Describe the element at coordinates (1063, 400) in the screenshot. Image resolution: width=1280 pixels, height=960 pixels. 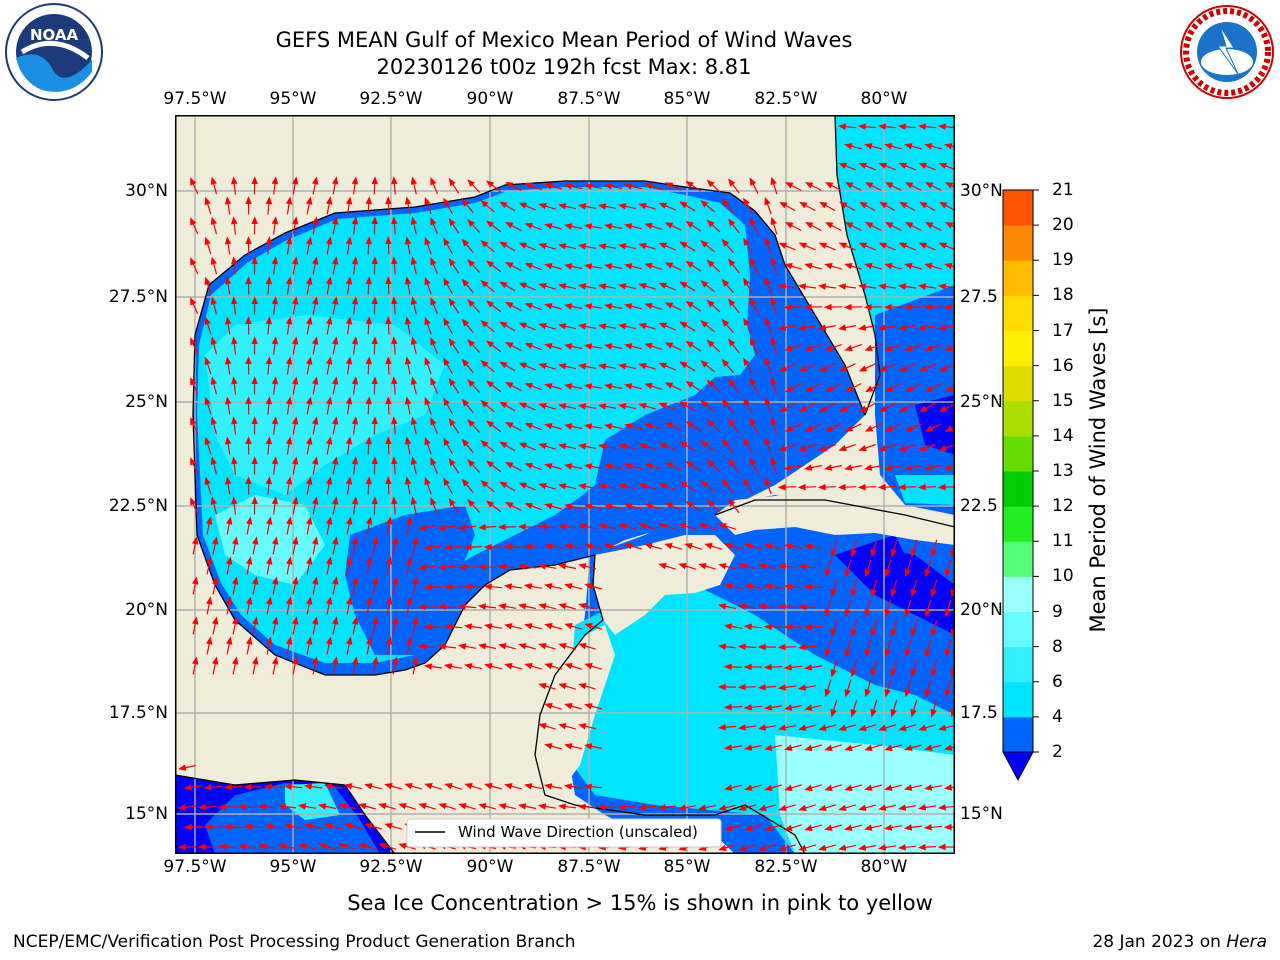
I see `colorbar-tick-label: 15` at that location.